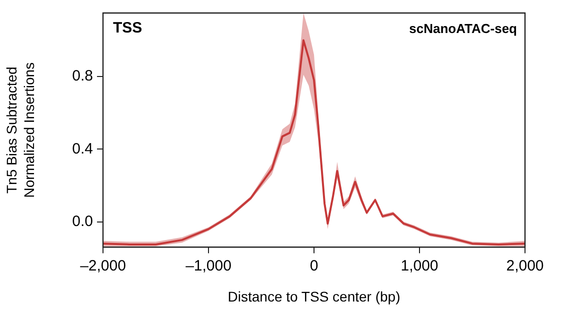 This screenshot has height=314, width=565. What do you see at coordinates (127, 28) in the screenshot?
I see `text: TSS` at bounding box center [127, 28].